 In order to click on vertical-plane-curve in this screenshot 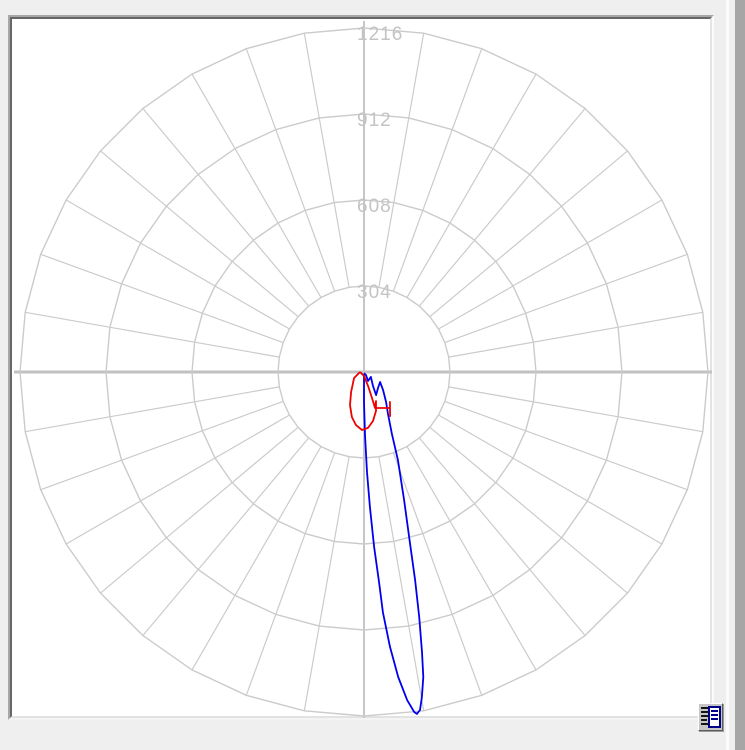, I will do `click(394, 543)`.